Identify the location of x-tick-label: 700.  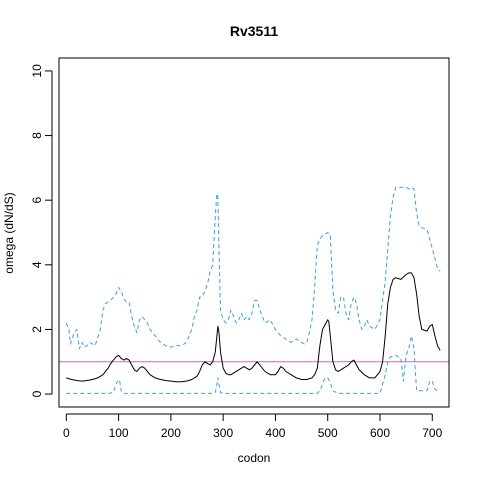
(432, 433).